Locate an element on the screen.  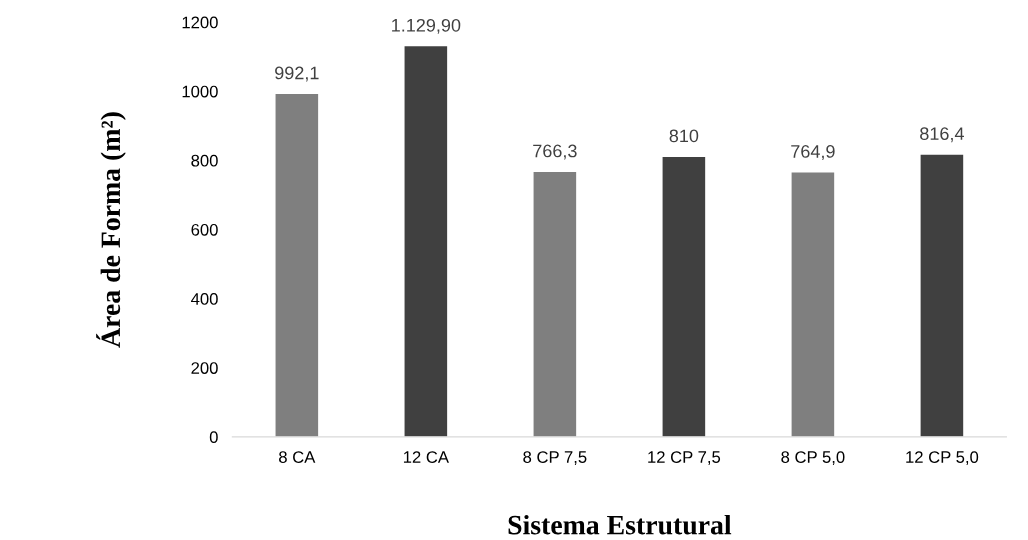
x-tick-label: 12 CA is located at coordinates (426, 457).